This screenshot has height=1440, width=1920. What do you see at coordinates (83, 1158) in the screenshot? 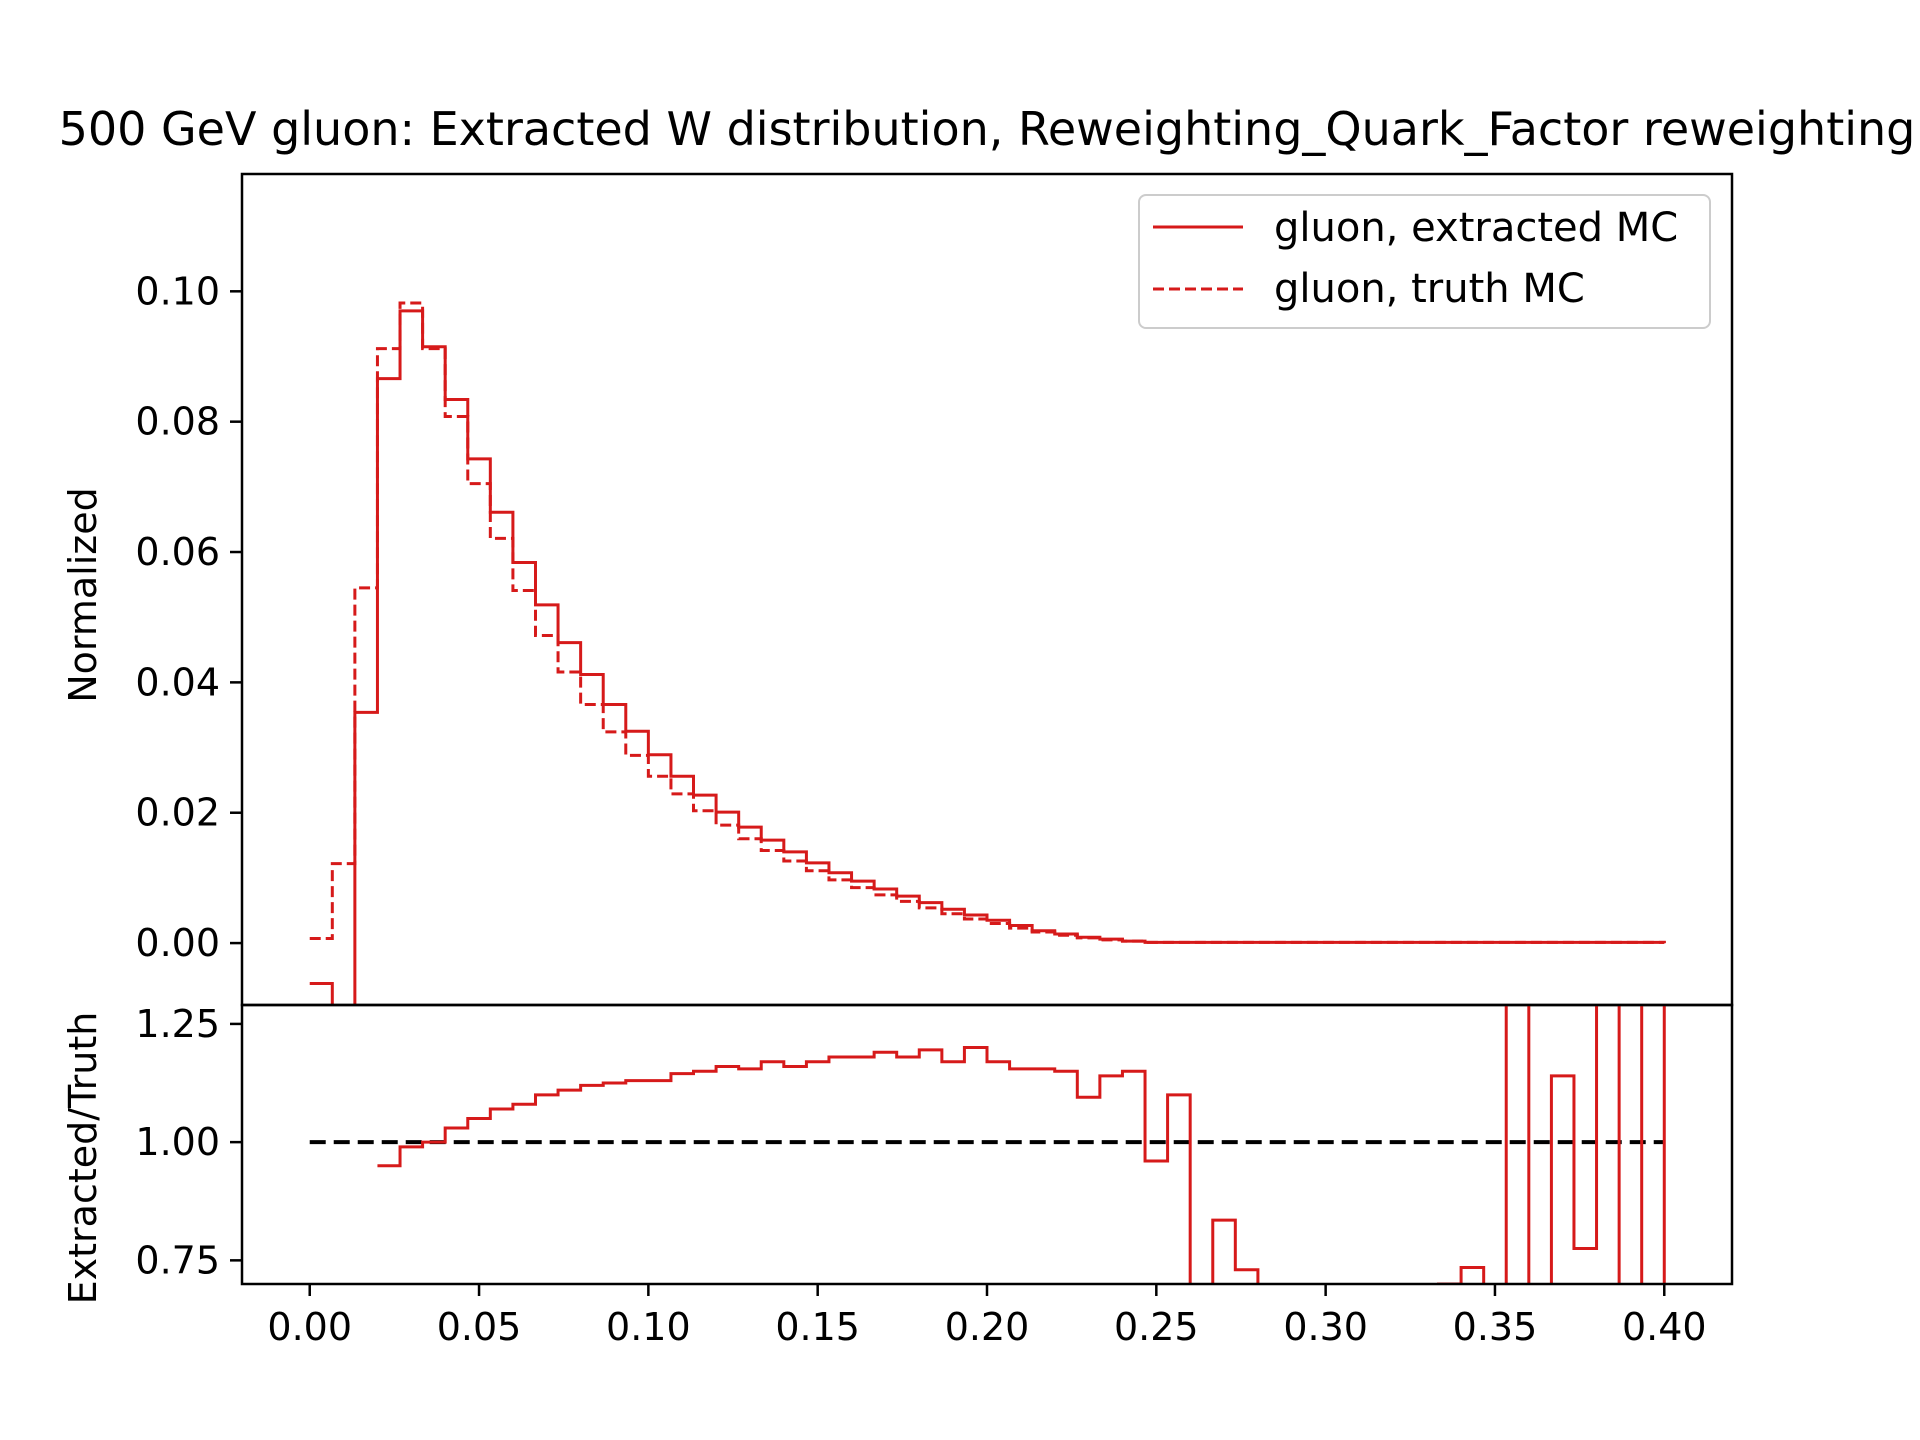
I see `ratio-y-axis-label: Extracted/Truth` at bounding box center [83, 1158].